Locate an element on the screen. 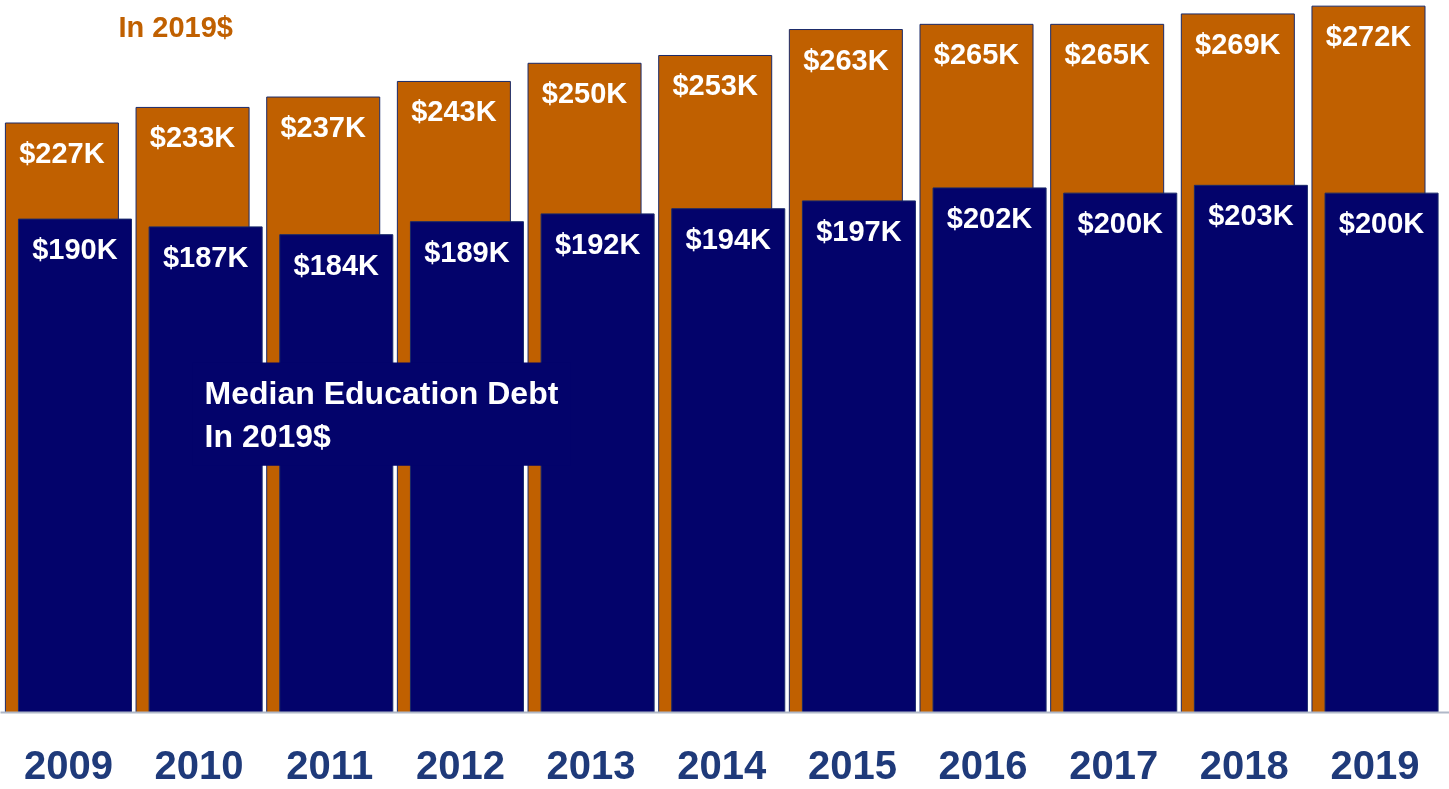  data-label: $192K is located at coordinates (597, 243).